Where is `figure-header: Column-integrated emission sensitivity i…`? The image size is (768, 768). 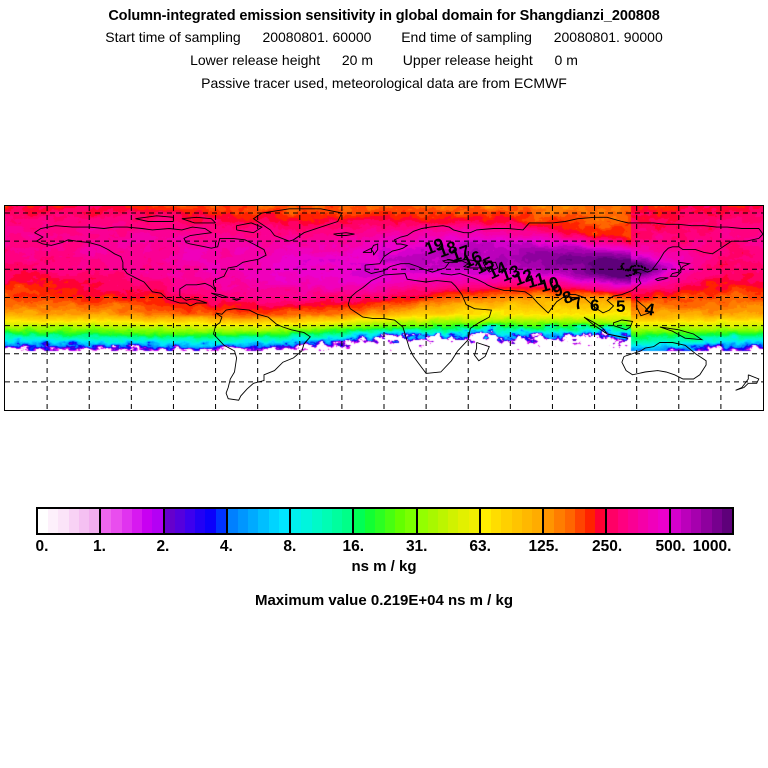
figure-header: Column-integrated emission sensitivity i… is located at coordinates (384, 47).